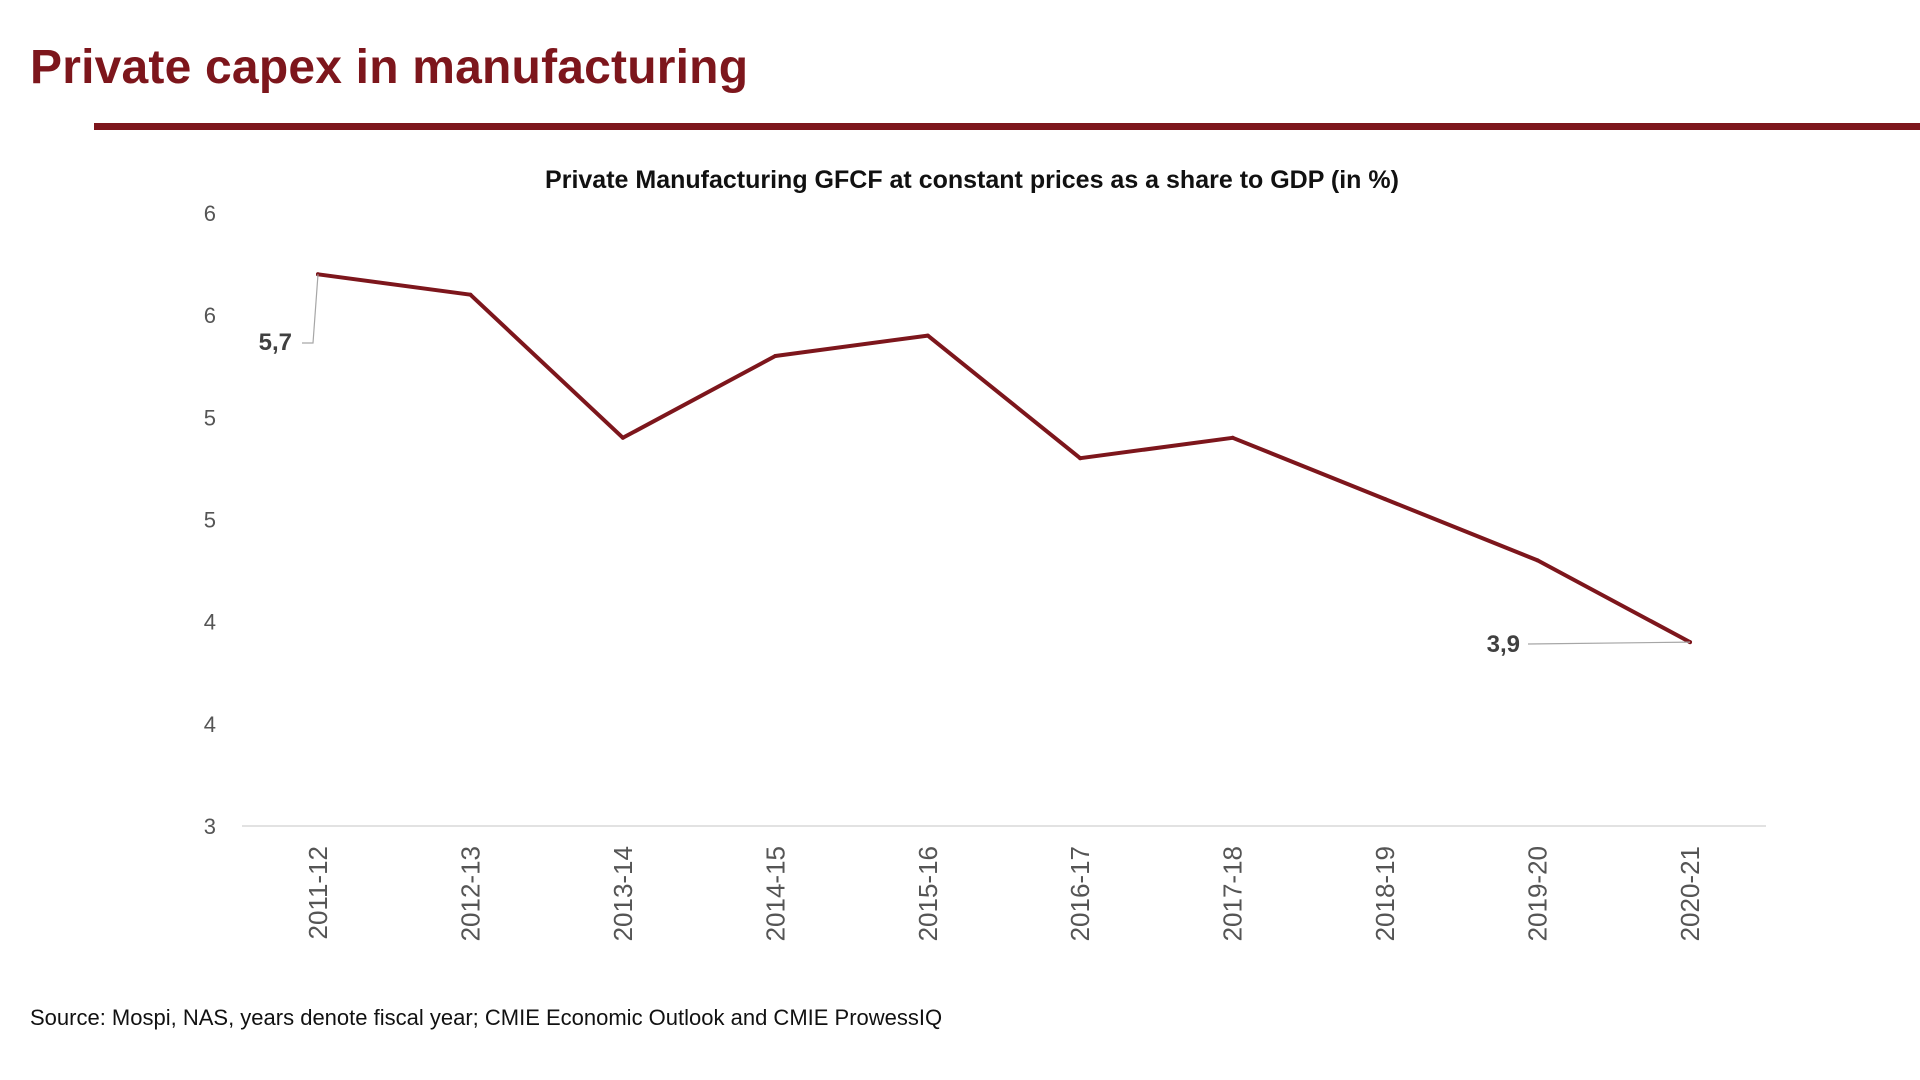 The height and width of the screenshot is (1080, 1920). Describe the element at coordinates (1080, 893) in the screenshot. I see `x-tick-label: 2016-17` at that location.